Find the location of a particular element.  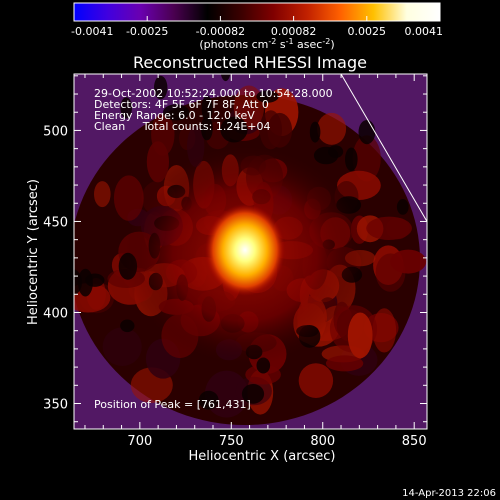

solar-limb-line is located at coordinates (383, 148).